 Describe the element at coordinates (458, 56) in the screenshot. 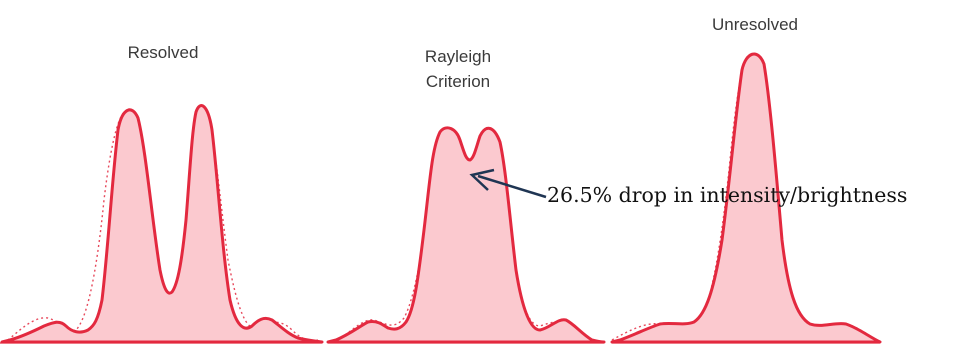

I see `title-rayleigh-line1: Rayleigh` at that location.